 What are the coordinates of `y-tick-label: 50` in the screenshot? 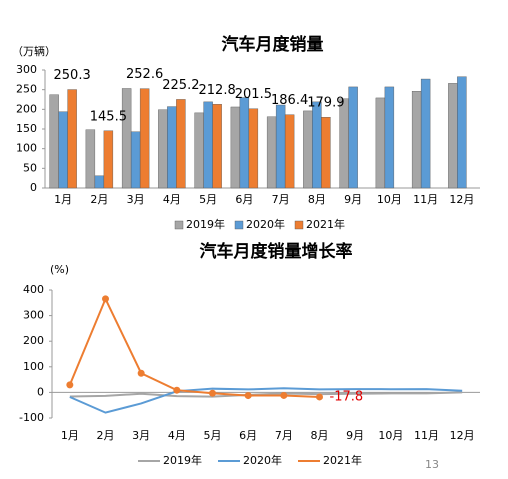 It's located at (30, 167).